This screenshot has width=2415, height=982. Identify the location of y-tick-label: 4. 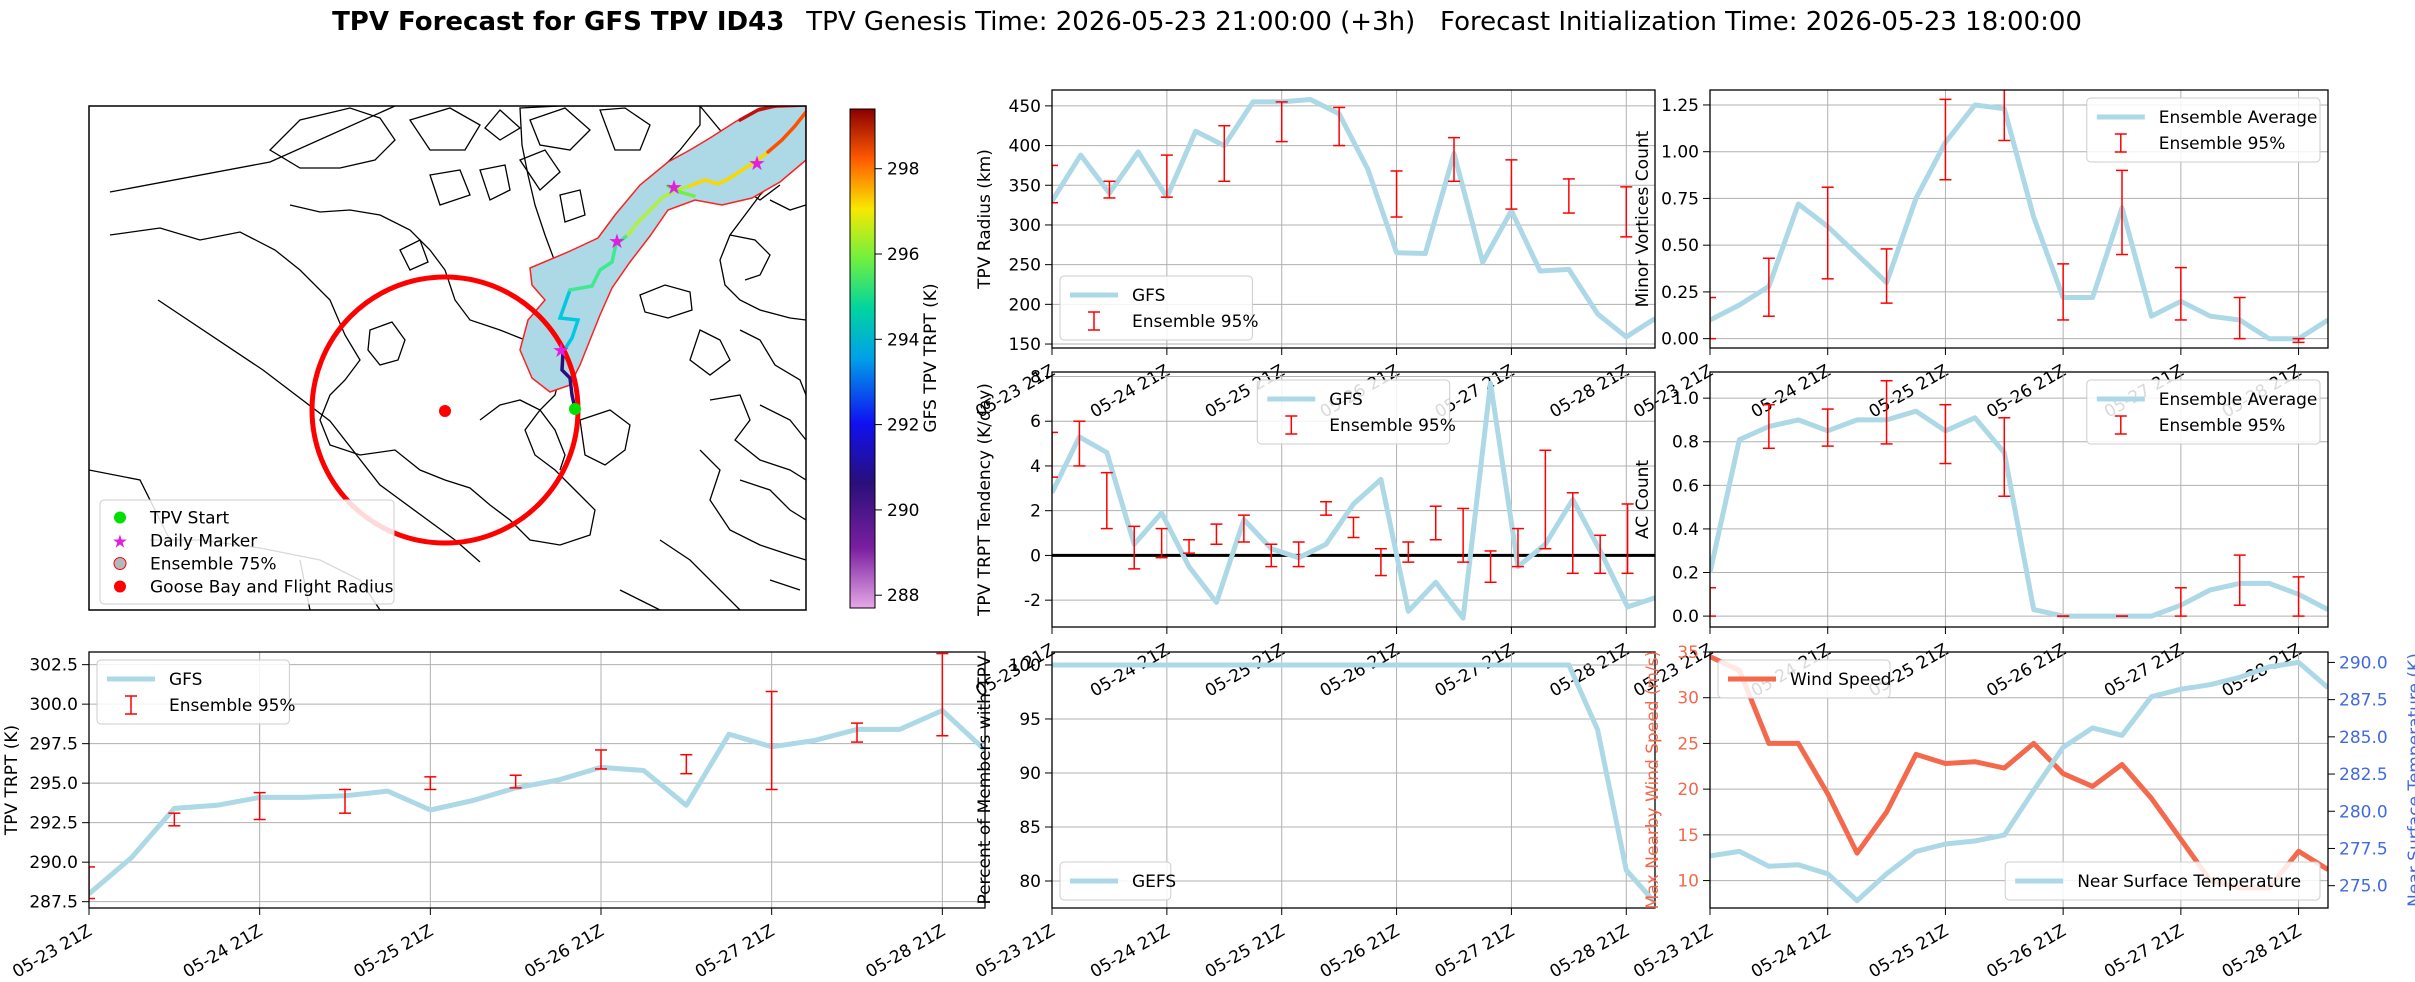
(1035, 467).